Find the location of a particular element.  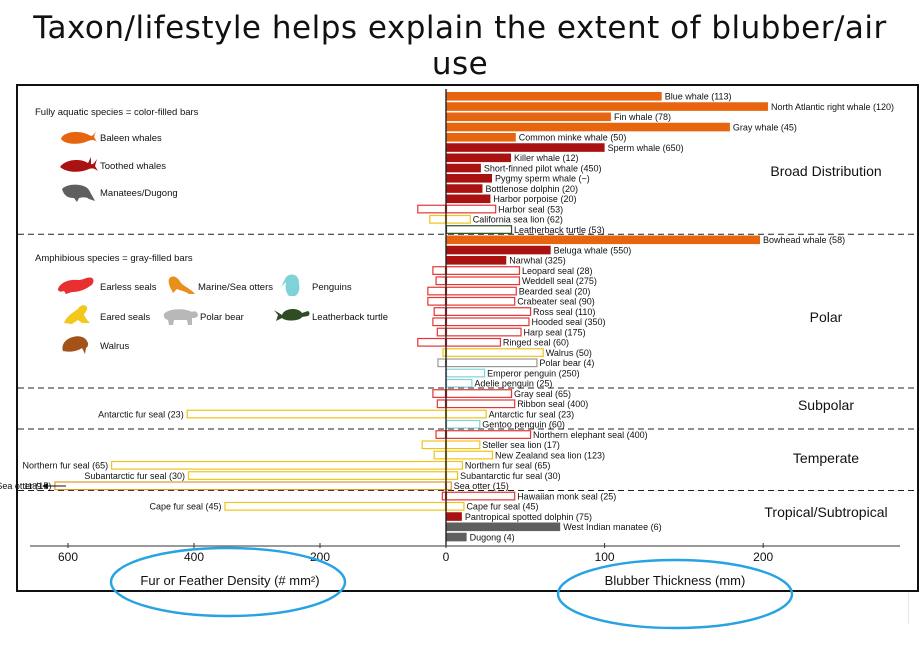

fur-bar-label: Subantarctic fur seal (30) is located at coordinates (134, 476).